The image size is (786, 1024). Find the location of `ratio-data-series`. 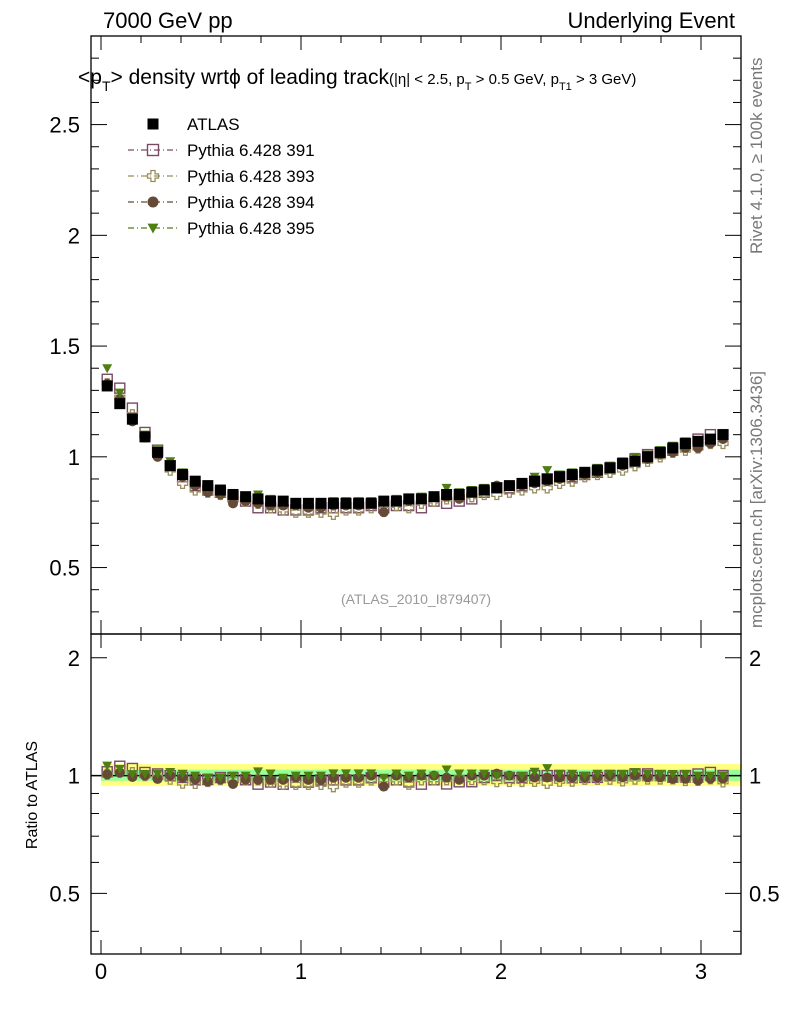

ratio-data-series is located at coordinates (415, 776).